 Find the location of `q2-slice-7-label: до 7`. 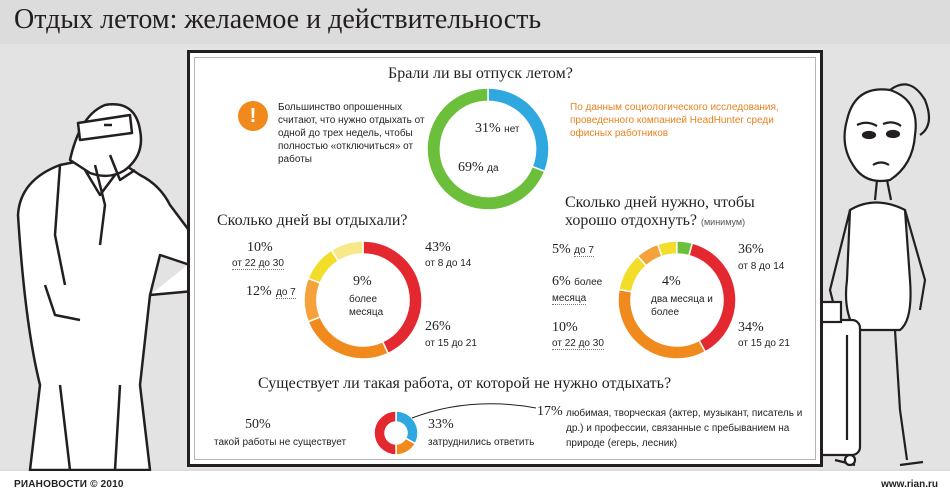

q2-slice-7-label: до 7 is located at coordinates (286, 293).